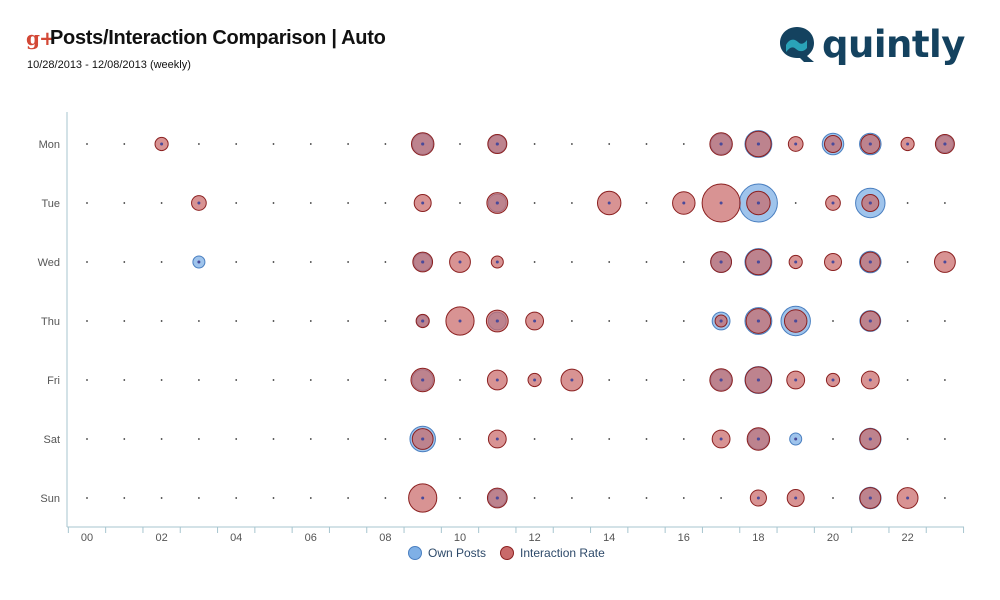 The width and height of the screenshot is (1000, 600). What do you see at coordinates (49, 263) in the screenshot?
I see `y-tick-label: Wed` at bounding box center [49, 263].